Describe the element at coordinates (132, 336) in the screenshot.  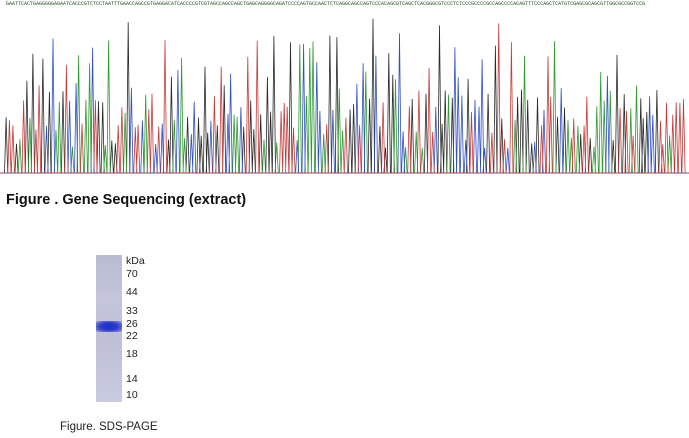
I see `marker-label: 22` at that location.